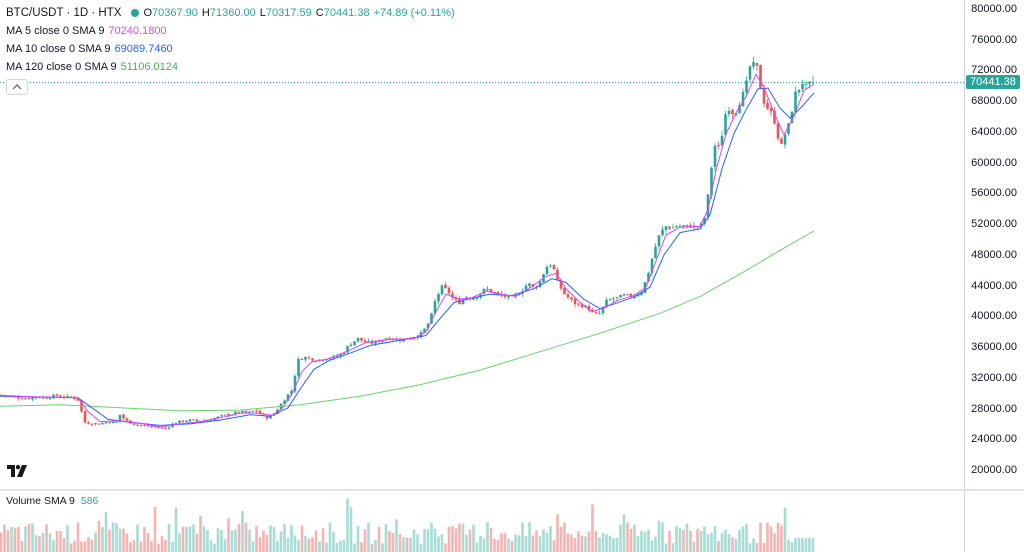  What do you see at coordinates (52, 501) in the screenshot?
I see `volume-legend: Volume SMA 9 586` at bounding box center [52, 501].